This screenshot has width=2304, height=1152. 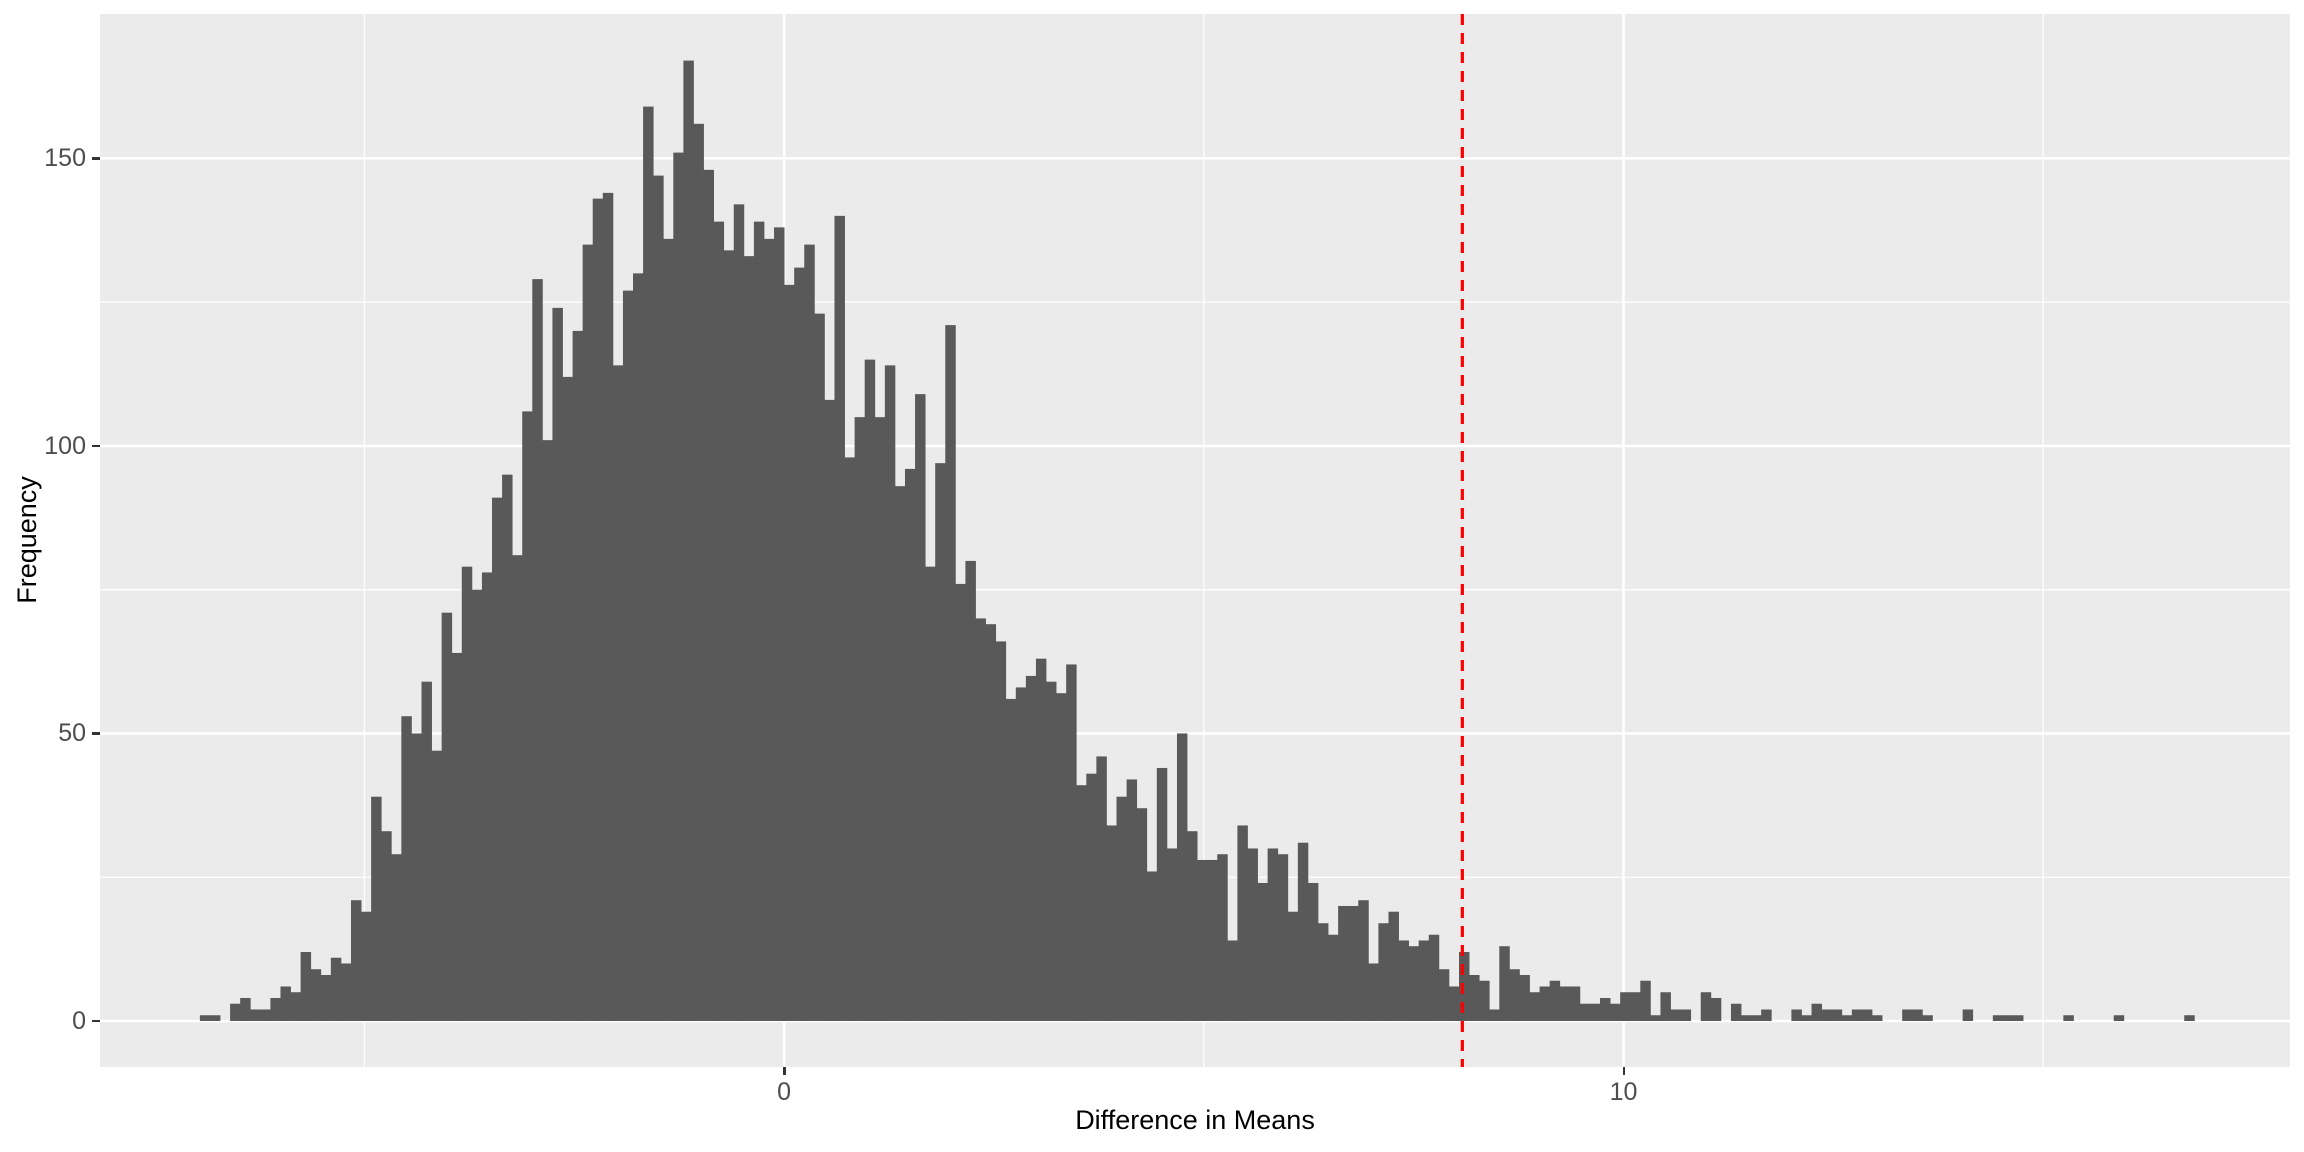 What do you see at coordinates (1623, 1092) in the screenshot?
I see `x-tick-label: 10` at bounding box center [1623, 1092].